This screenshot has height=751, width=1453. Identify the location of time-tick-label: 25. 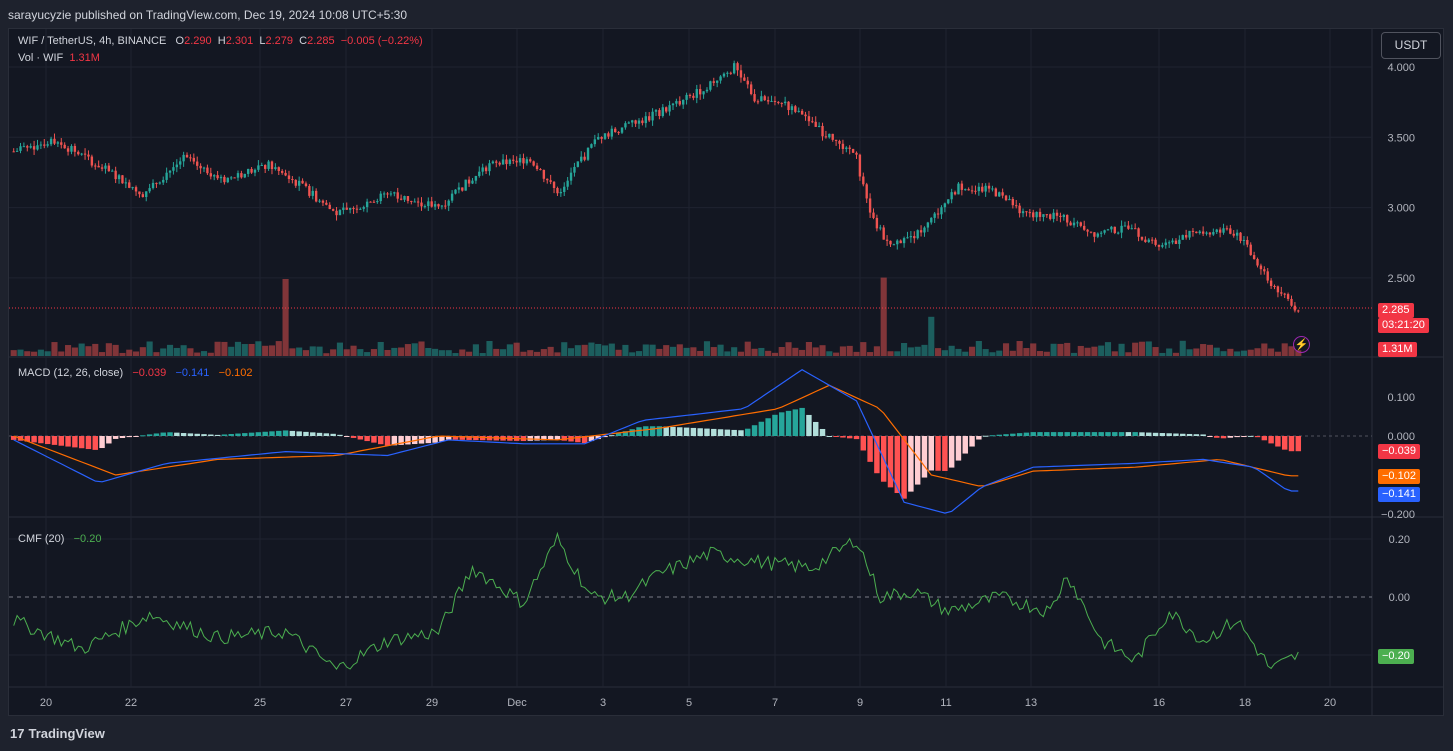
(260, 703).